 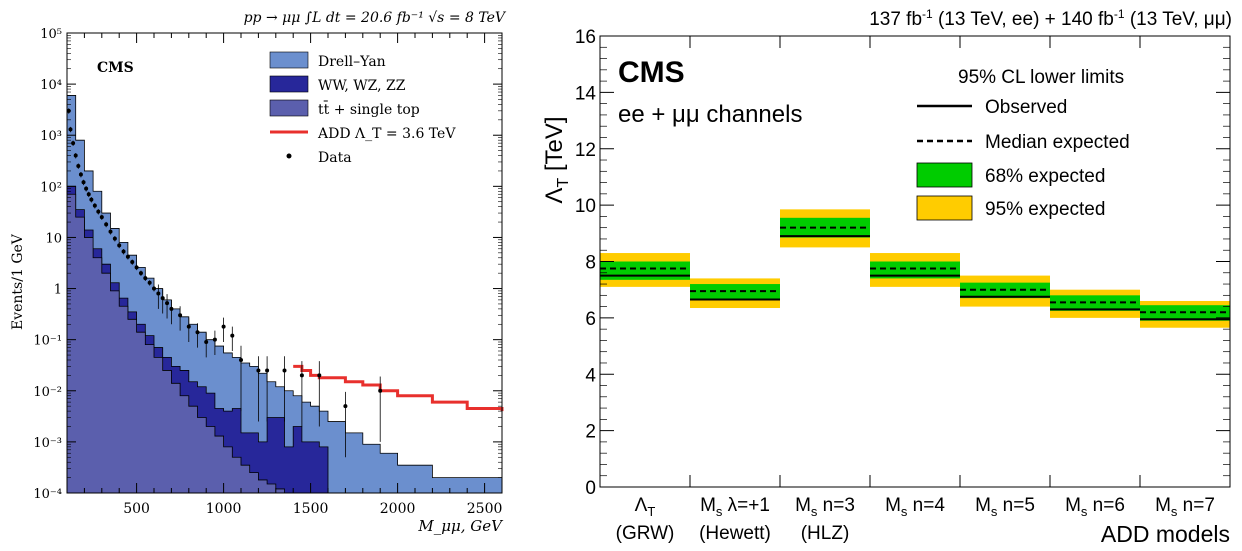 I want to click on legend-label: Median expected, so click(x=1057, y=142).